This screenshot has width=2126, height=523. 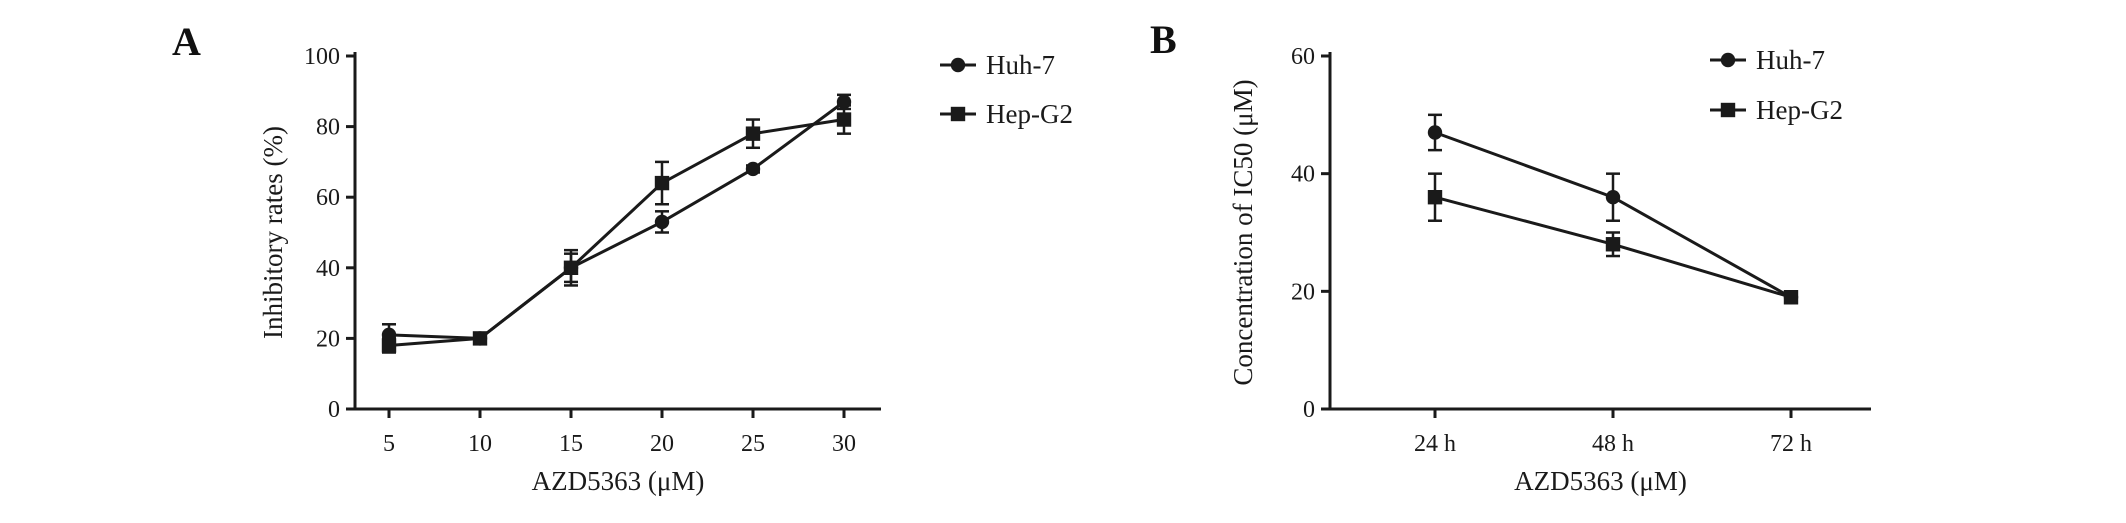 What do you see at coordinates (322, 57) in the screenshot?
I see `y-tick-label: 100` at bounding box center [322, 57].